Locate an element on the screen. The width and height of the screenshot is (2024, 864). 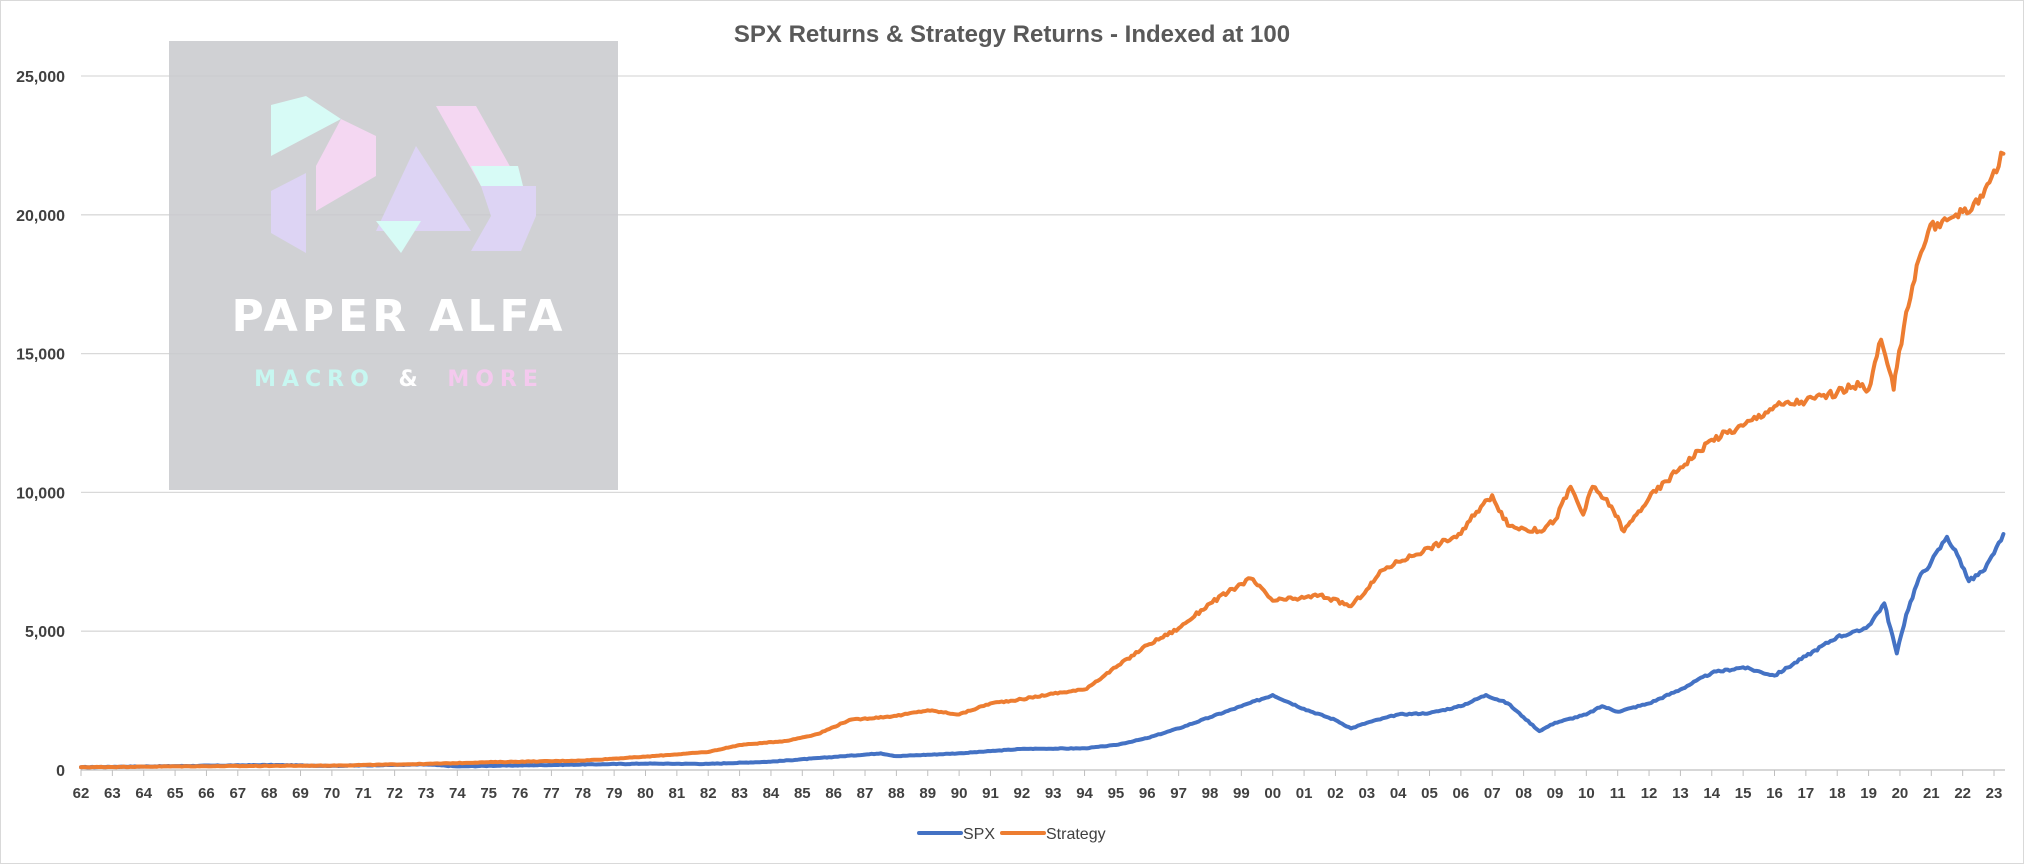
x-tick-label: 15 is located at coordinates (1743, 793).